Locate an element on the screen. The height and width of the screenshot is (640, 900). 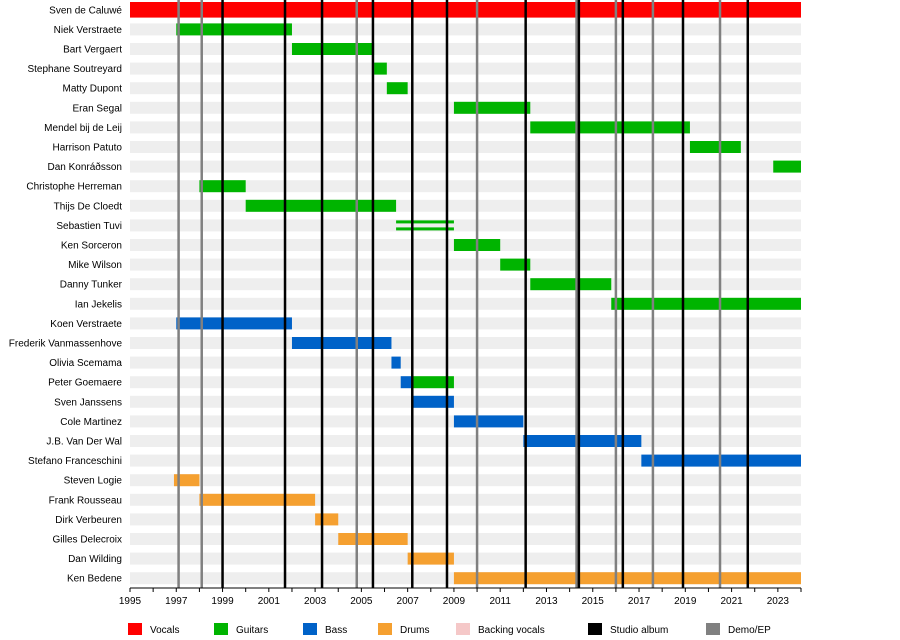
x-tick-label: 2021 is located at coordinates (731, 601).